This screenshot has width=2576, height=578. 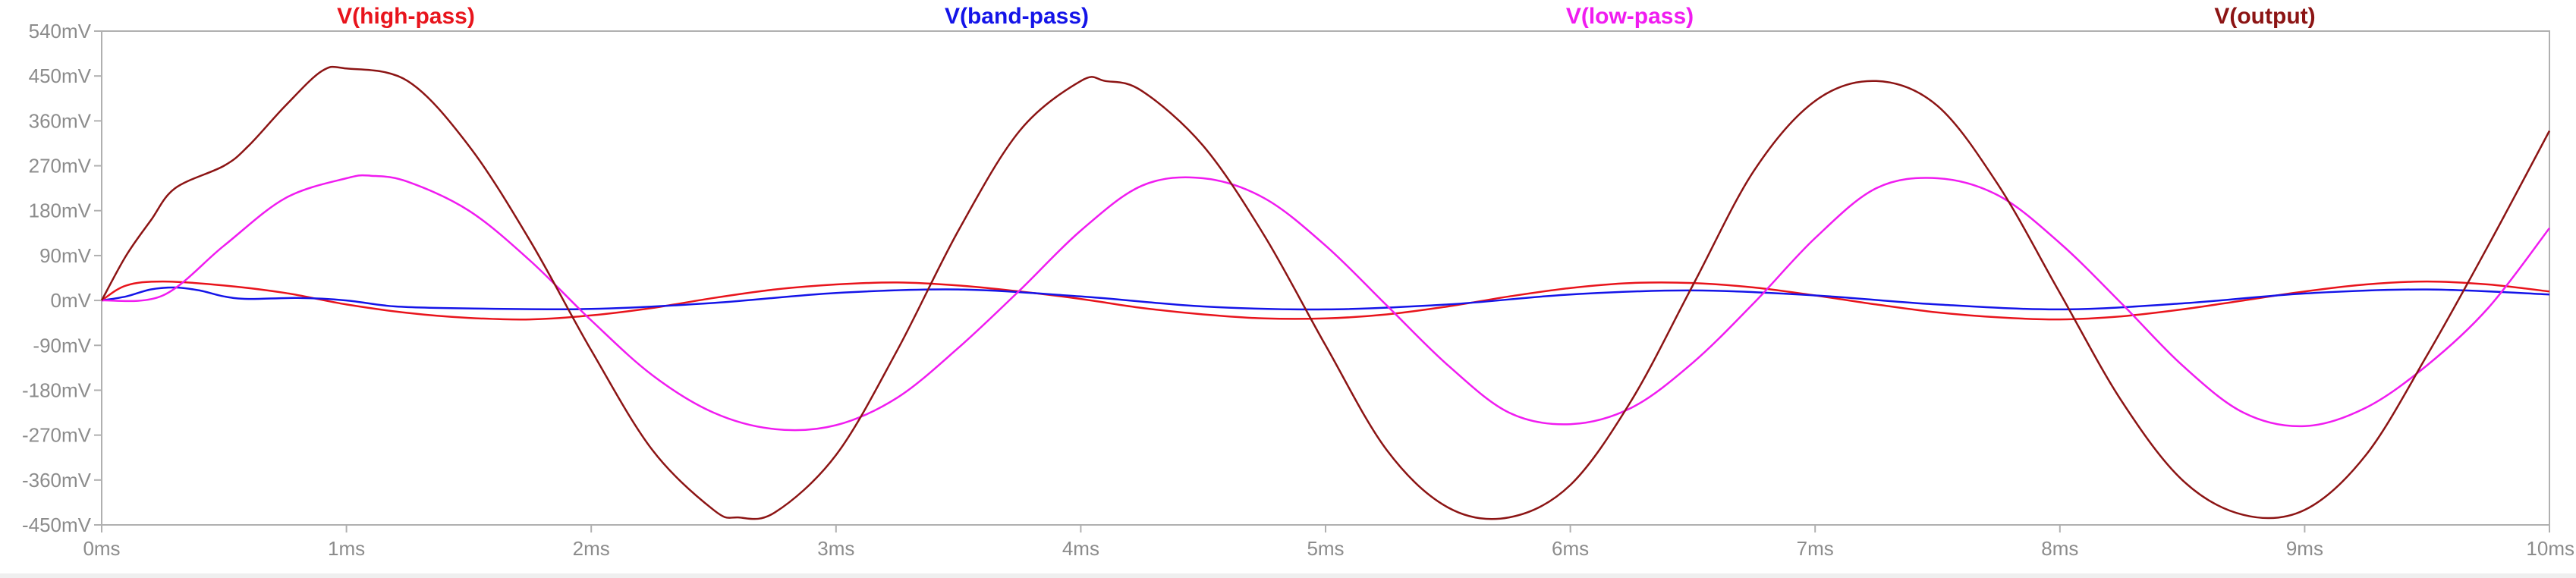 I want to click on legend-entry-v-band-pass: V(band-pass), so click(x=1017, y=16).